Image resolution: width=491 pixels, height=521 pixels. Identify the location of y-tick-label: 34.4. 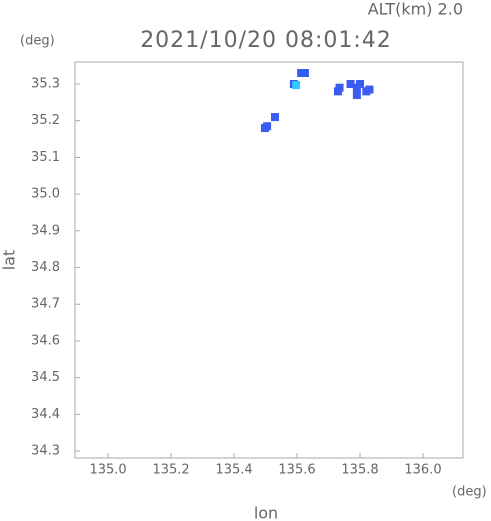
(45, 414).